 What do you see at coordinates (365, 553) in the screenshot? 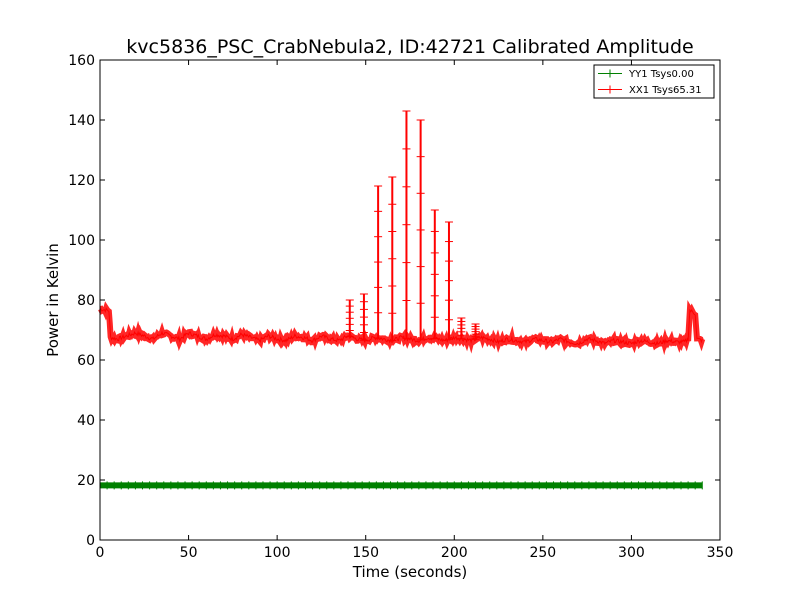
I see `x-tick-label: 150` at bounding box center [365, 553].